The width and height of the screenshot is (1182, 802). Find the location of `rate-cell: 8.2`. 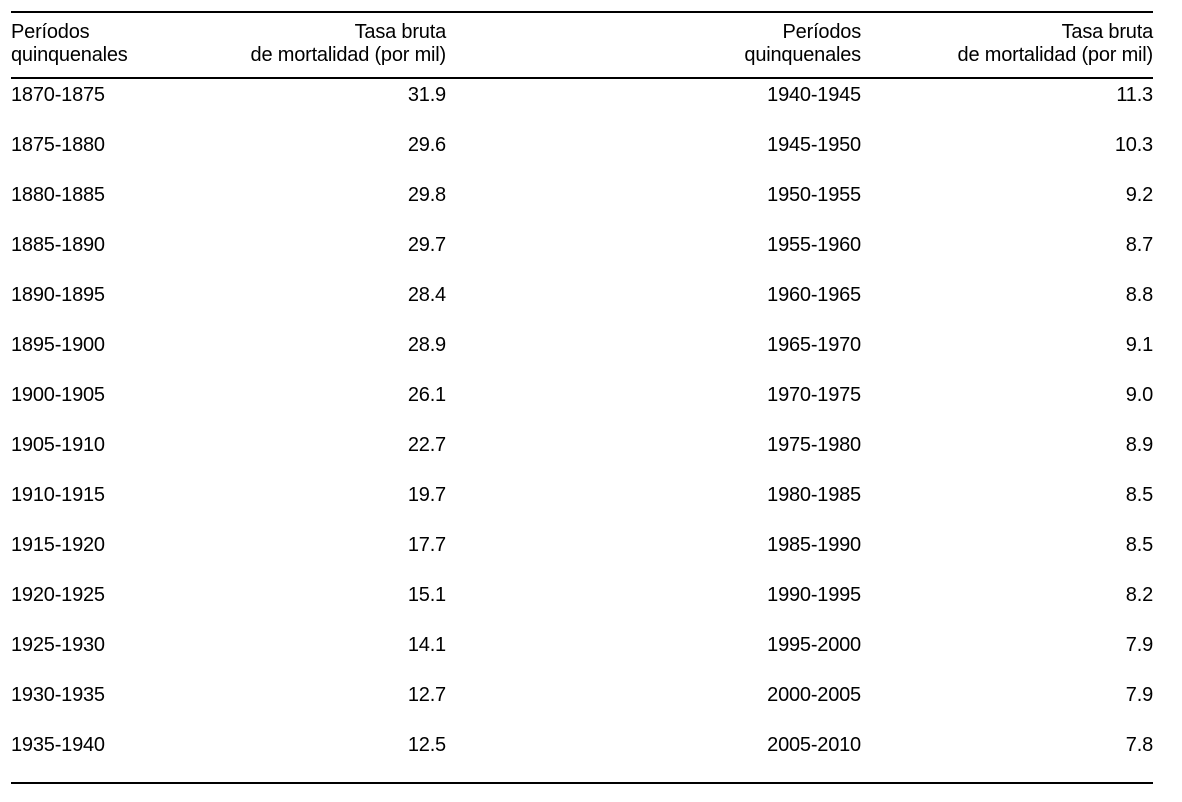

rate-cell: 8.2 is located at coordinates (1139, 595).